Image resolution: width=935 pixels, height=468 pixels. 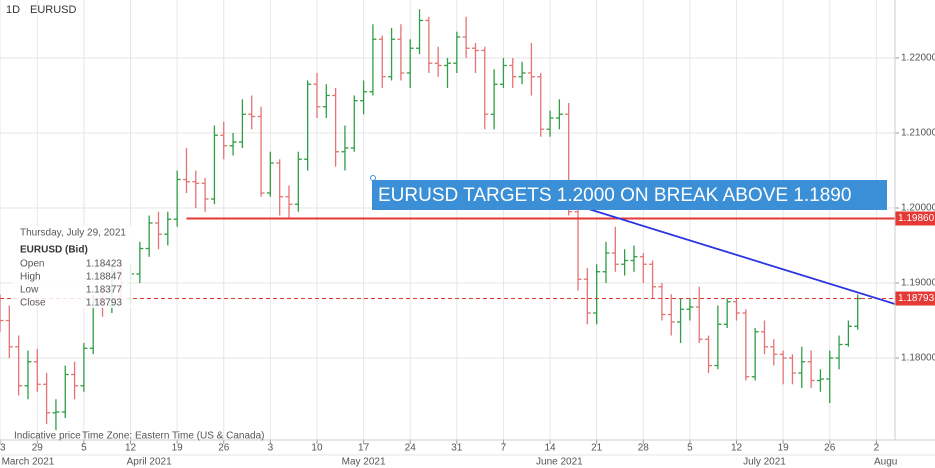 What do you see at coordinates (411, 448) in the screenshot?
I see `x-tick-label: 24` at bounding box center [411, 448].